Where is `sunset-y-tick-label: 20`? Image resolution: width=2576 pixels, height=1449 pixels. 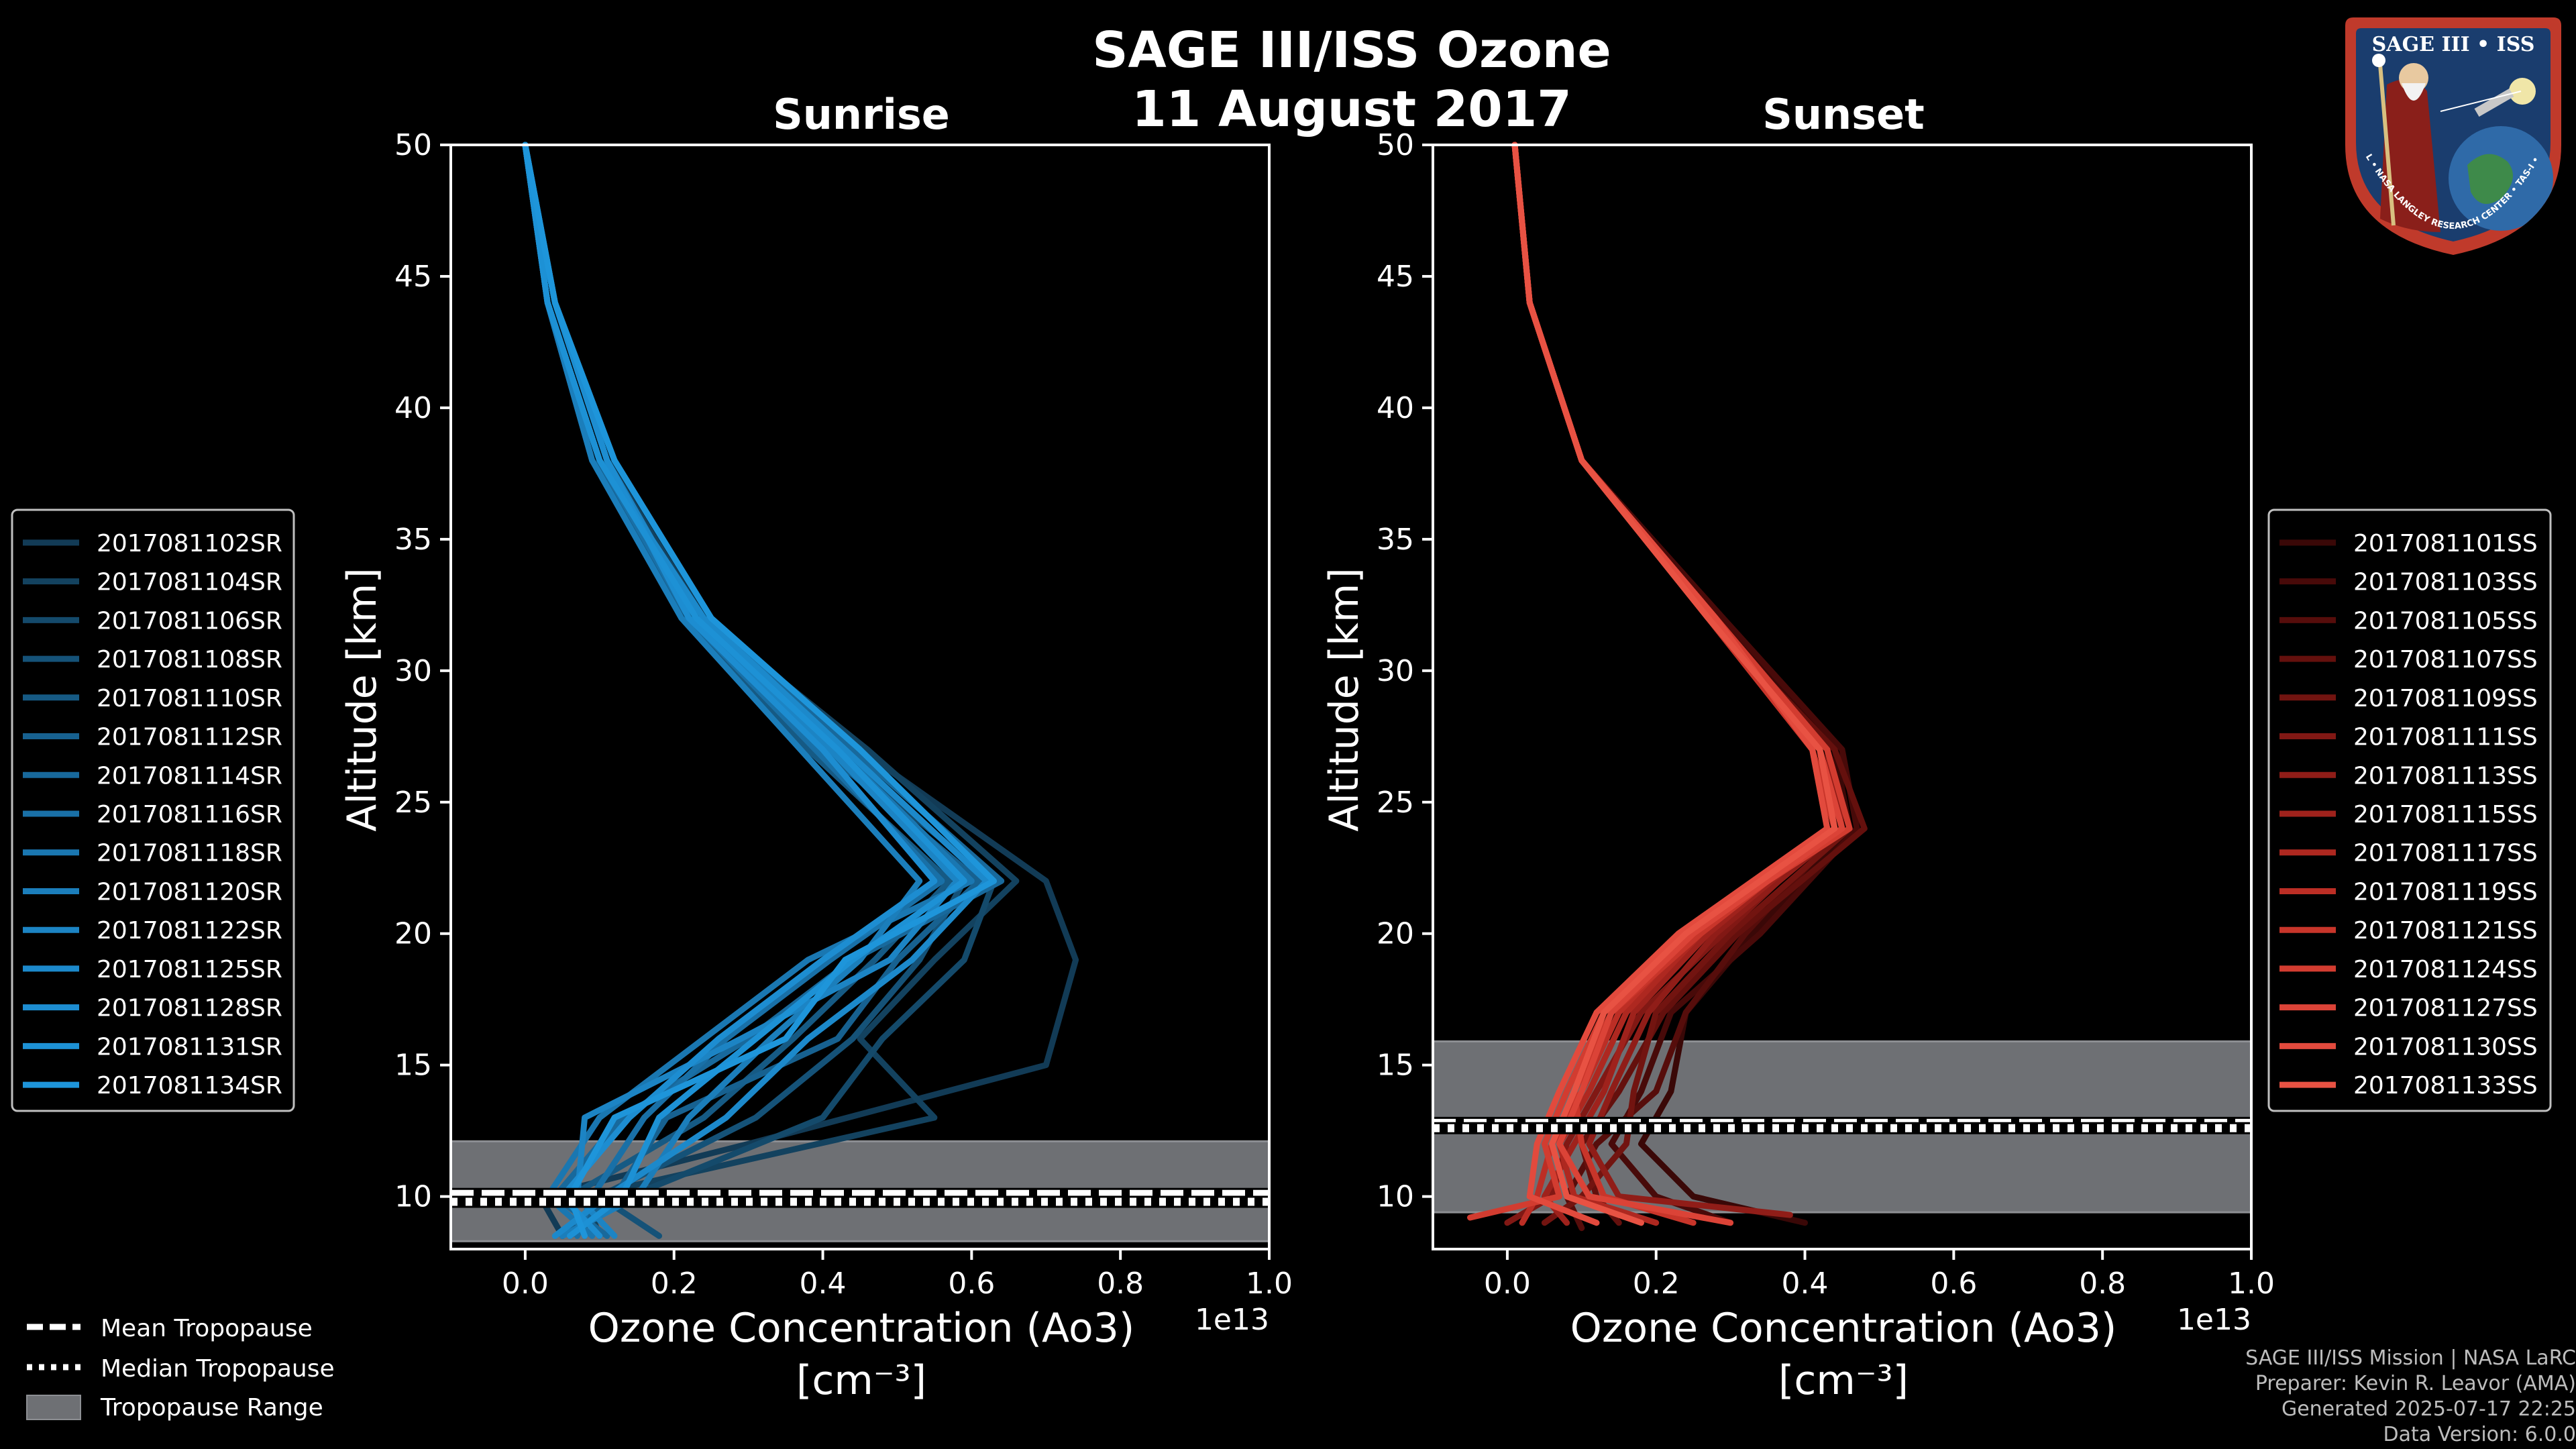
sunset-y-tick-label: 20 is located at coordinates (1395, 934).